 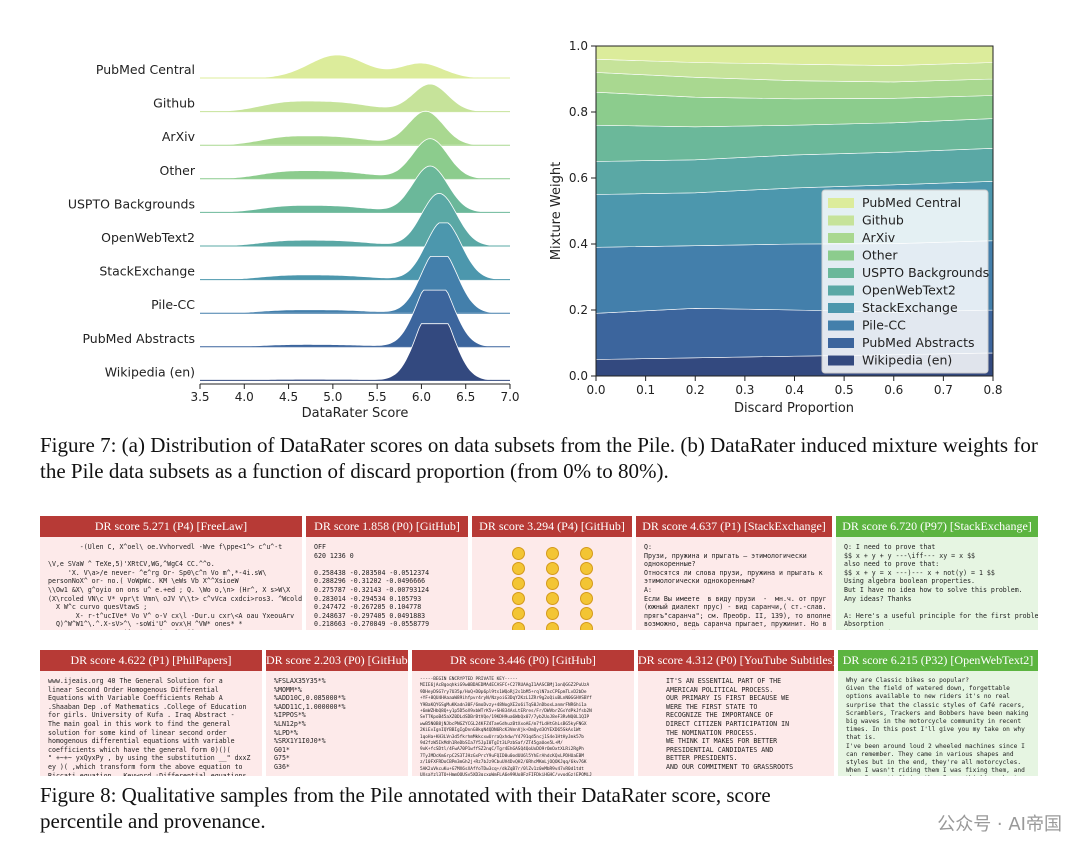 I want to click on ridge-label: Other, so click(x=178, y=170).